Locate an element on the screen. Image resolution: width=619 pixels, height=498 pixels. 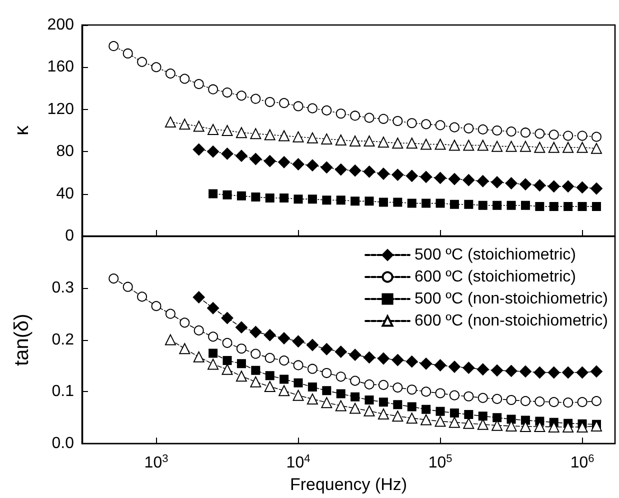
legend-label: 500 ºC (stoichiometric) is located at coordinates (495, 255).